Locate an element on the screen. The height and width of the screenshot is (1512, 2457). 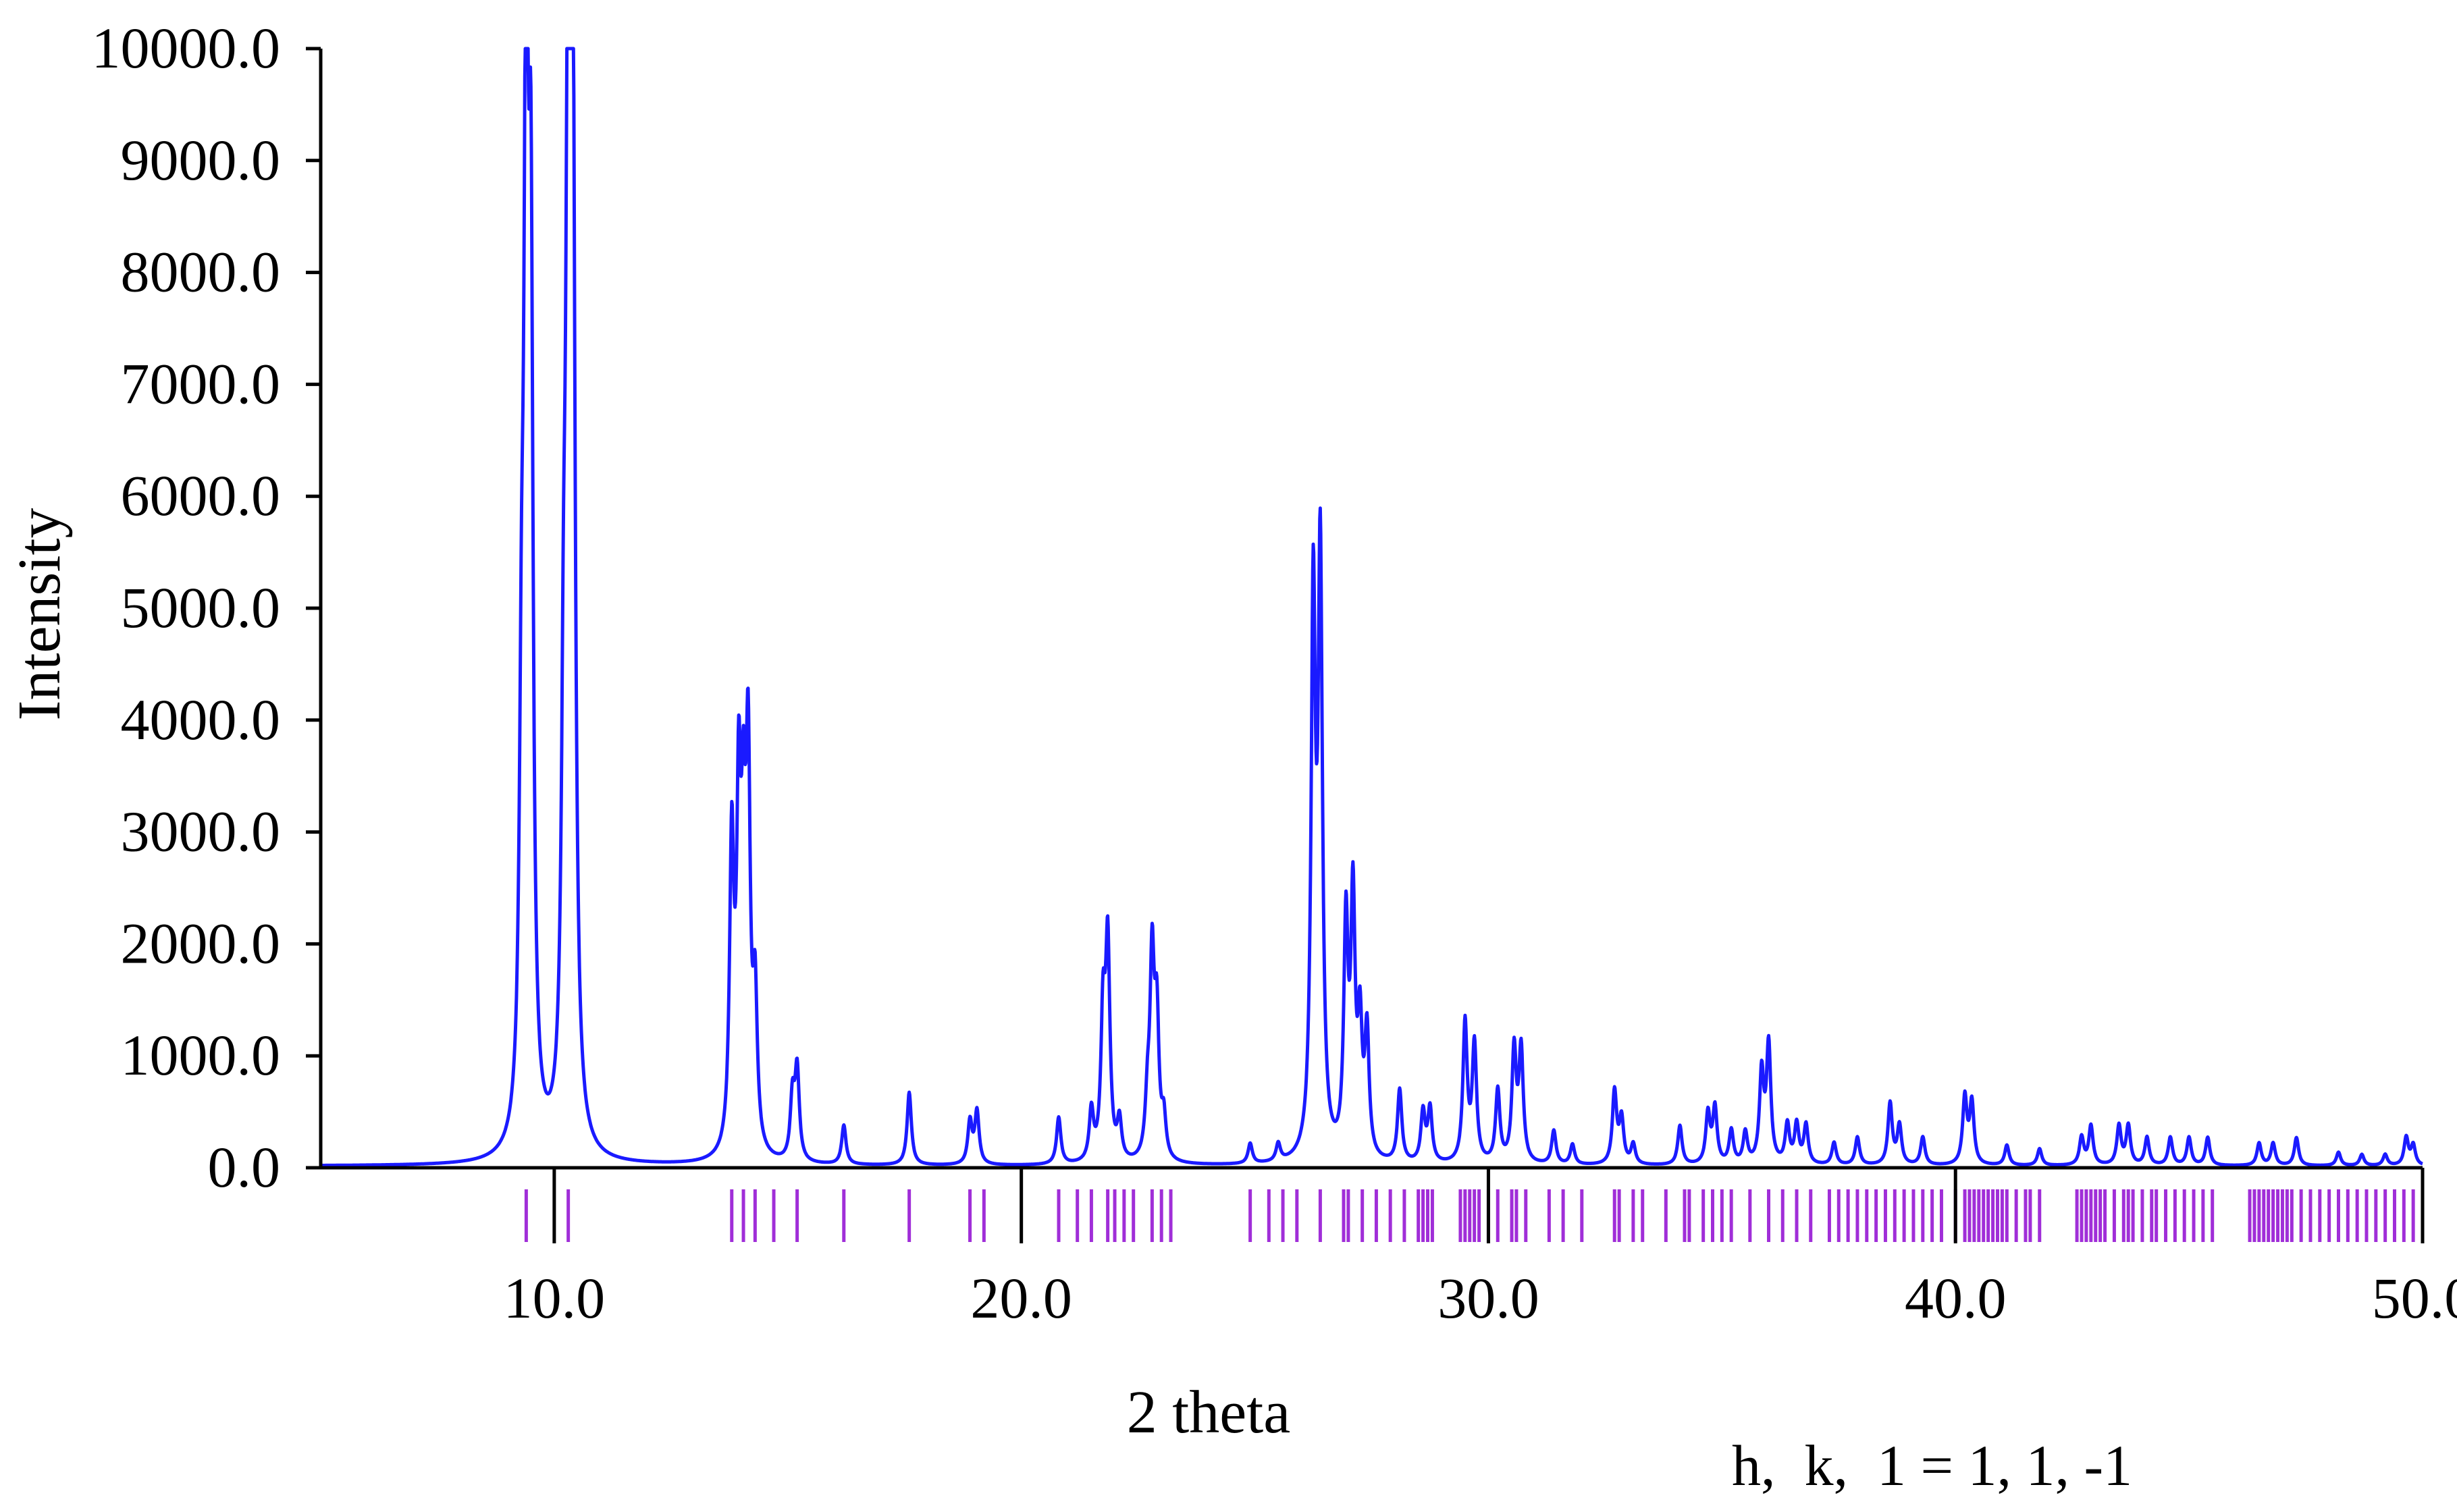
y-tick-label: 5000.0 is located at coordinates (201, 607).